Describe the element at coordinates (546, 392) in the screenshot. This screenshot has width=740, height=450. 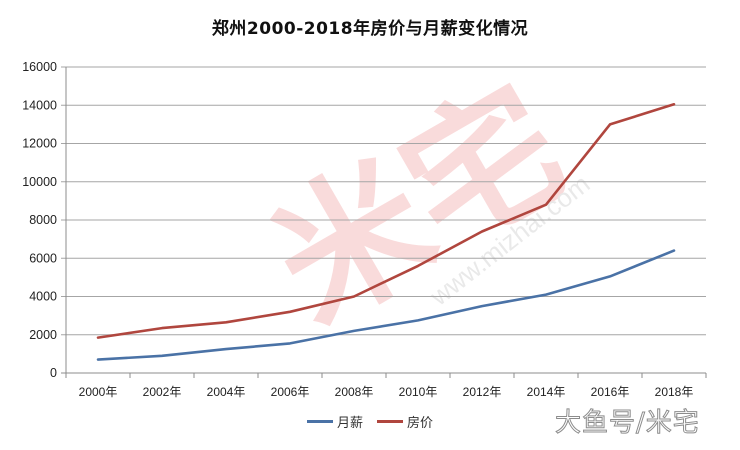
I see `x-tick-label: 2014年` at that location.